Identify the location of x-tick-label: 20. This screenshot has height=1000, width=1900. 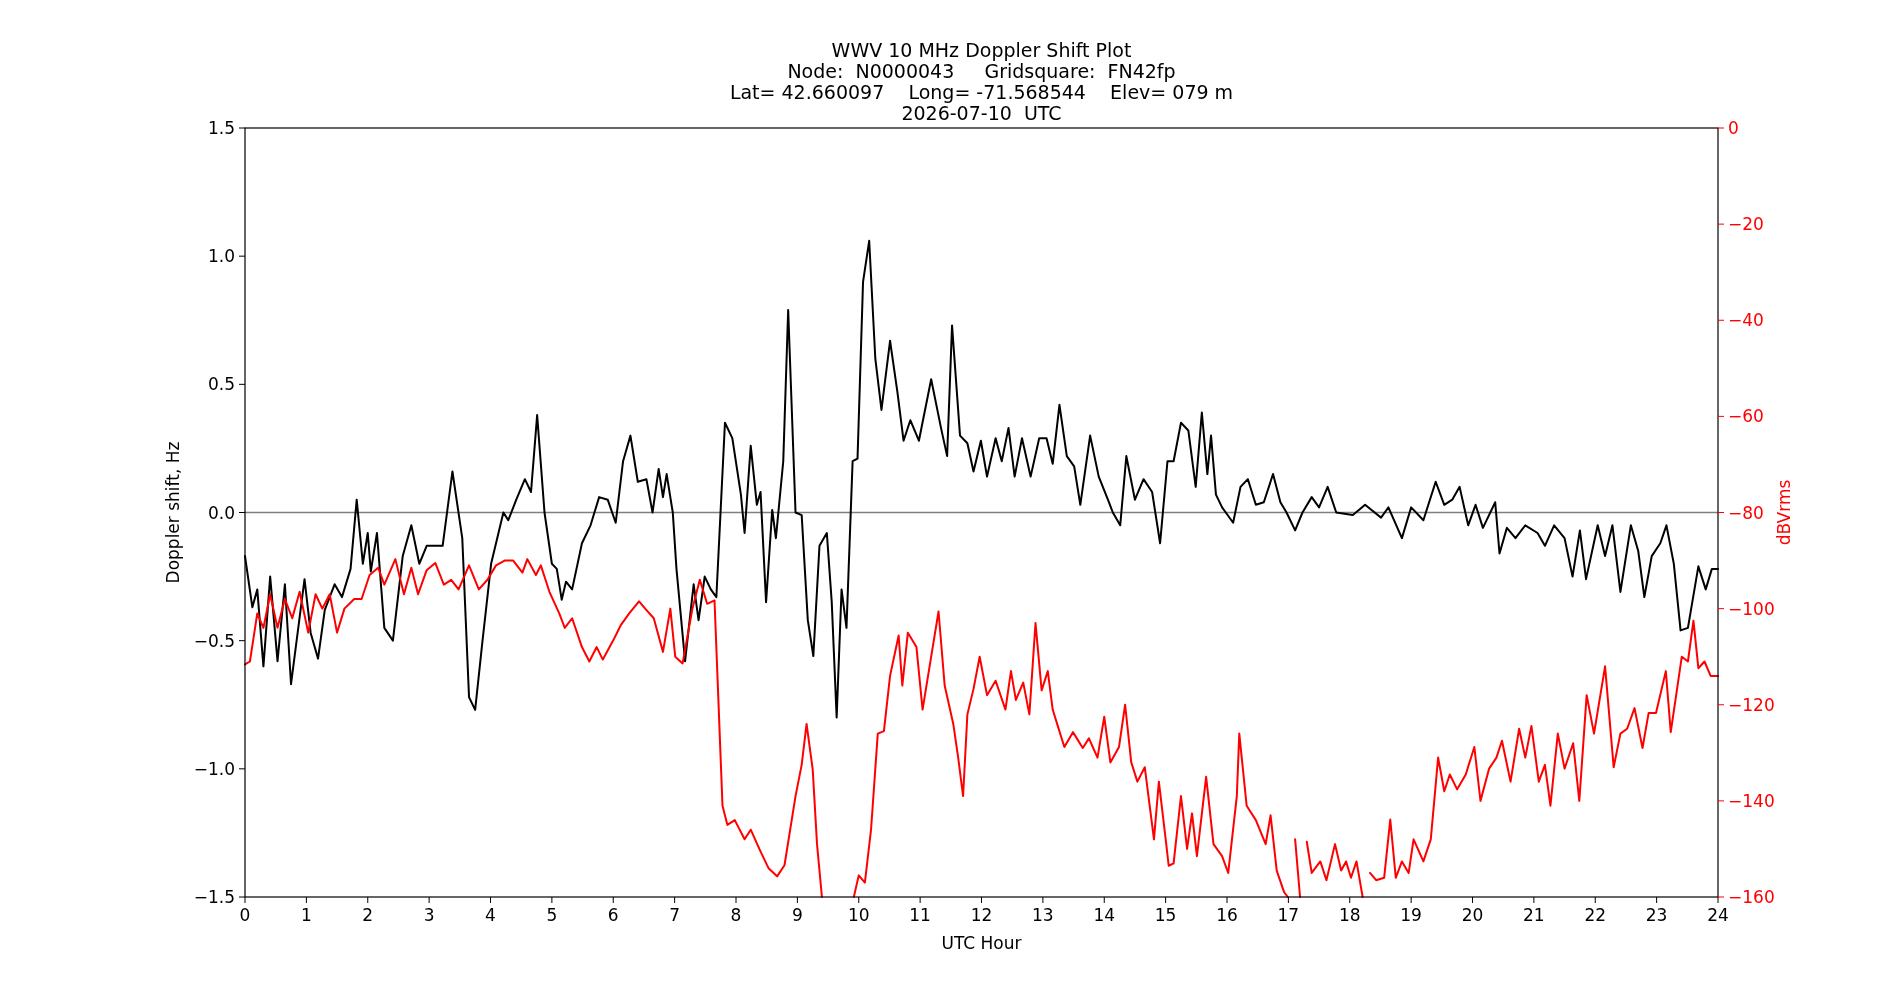
(1472, 915).